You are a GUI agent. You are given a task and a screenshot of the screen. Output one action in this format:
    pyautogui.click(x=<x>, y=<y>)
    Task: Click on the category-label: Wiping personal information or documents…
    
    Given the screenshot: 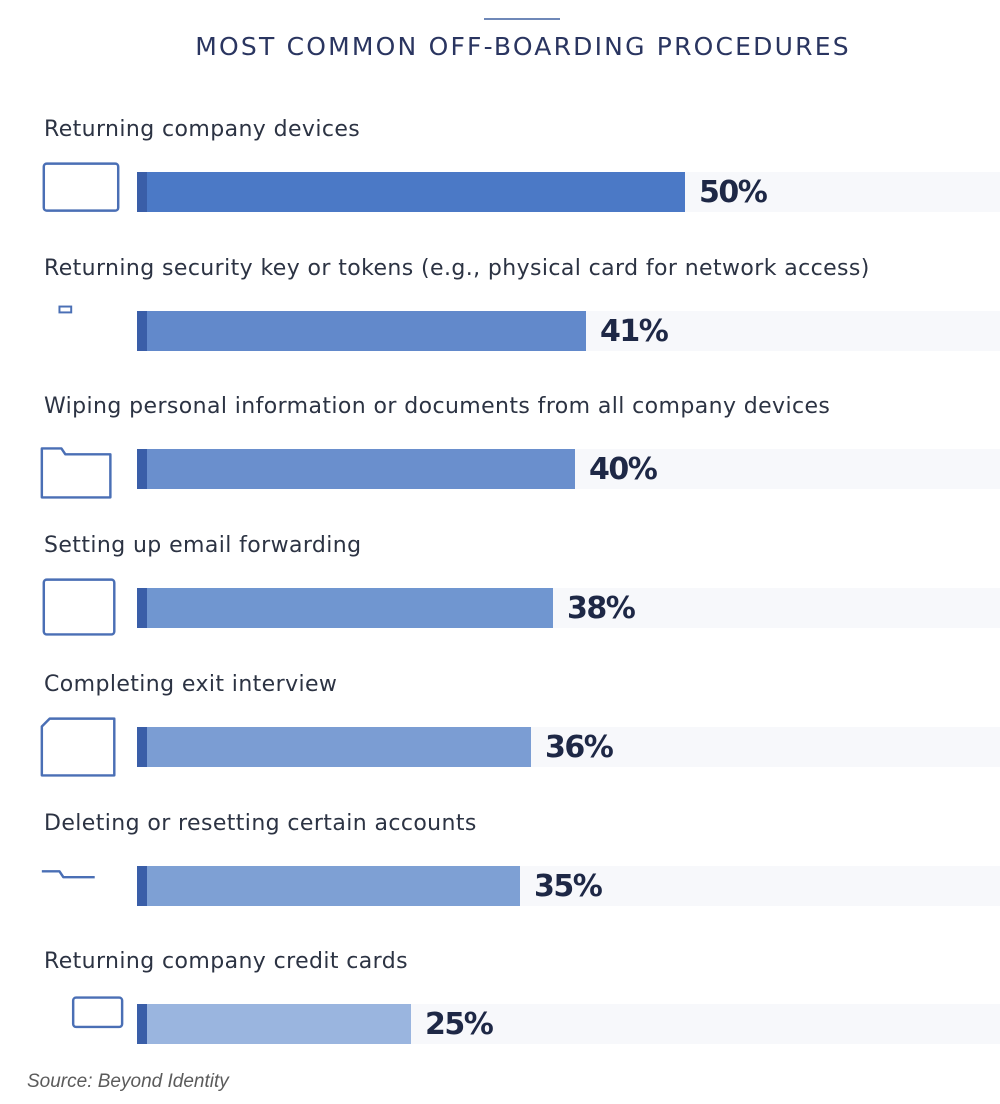 What is the action you would take?
    pyautogui.click(x=437, y=406)
    